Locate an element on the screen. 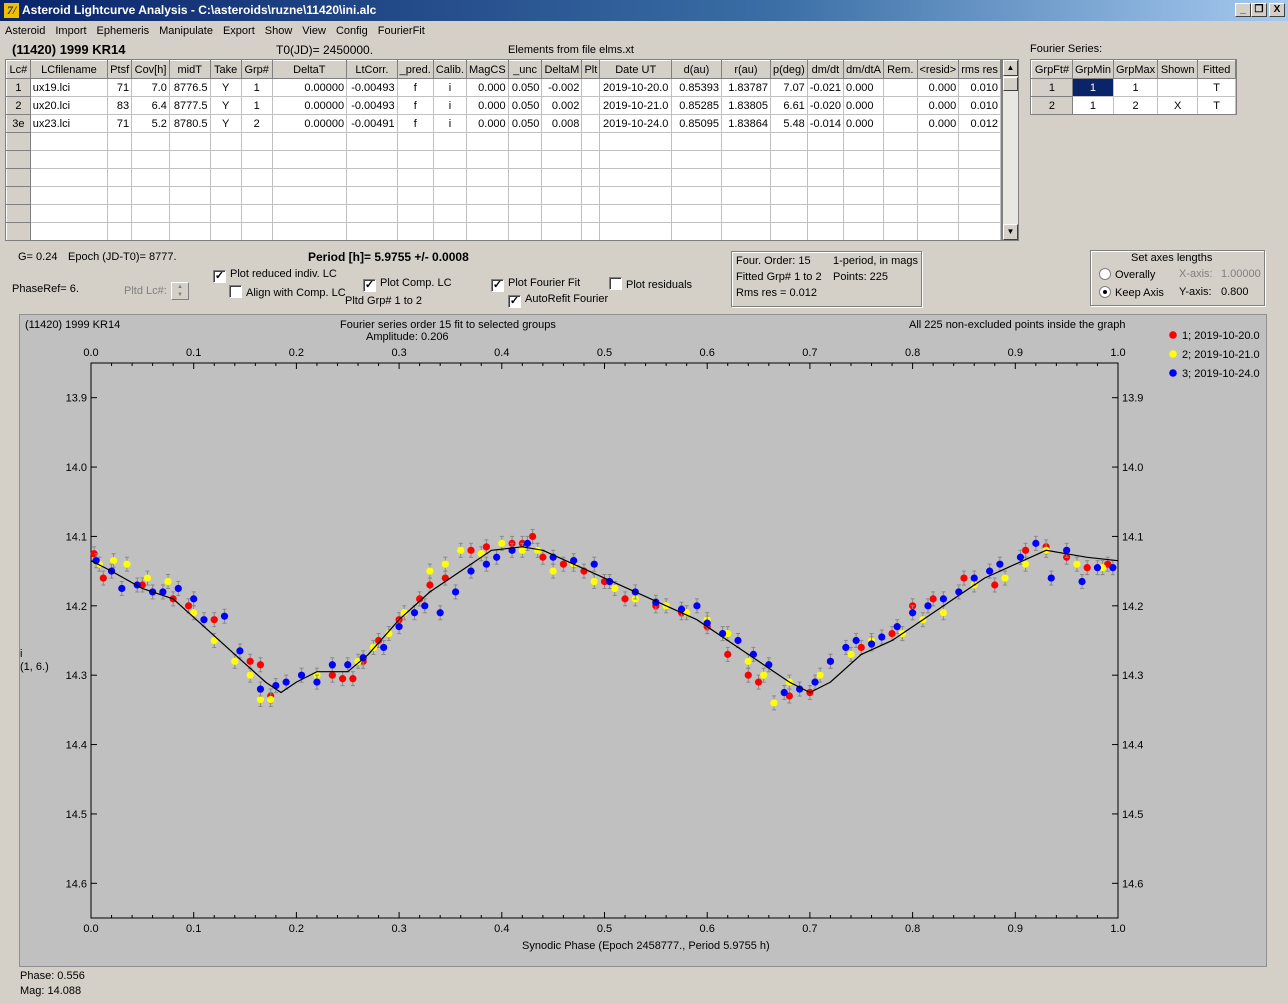  cell-calib: i is located at coordinates (449, 87).